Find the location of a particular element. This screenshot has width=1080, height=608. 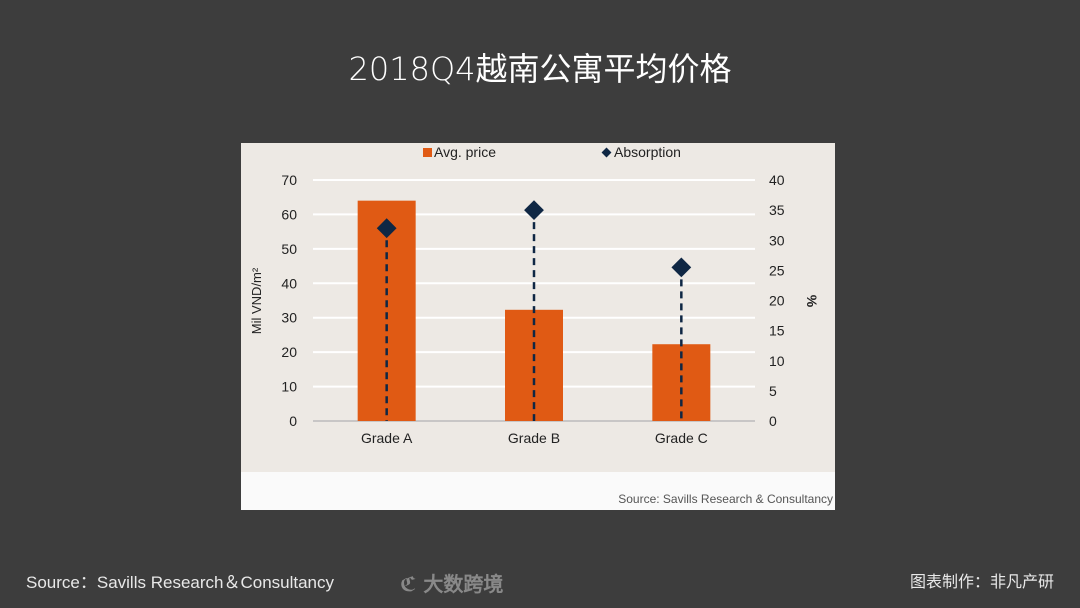

watermark-text: 大数跨境 is located at coordinates (463, 584).